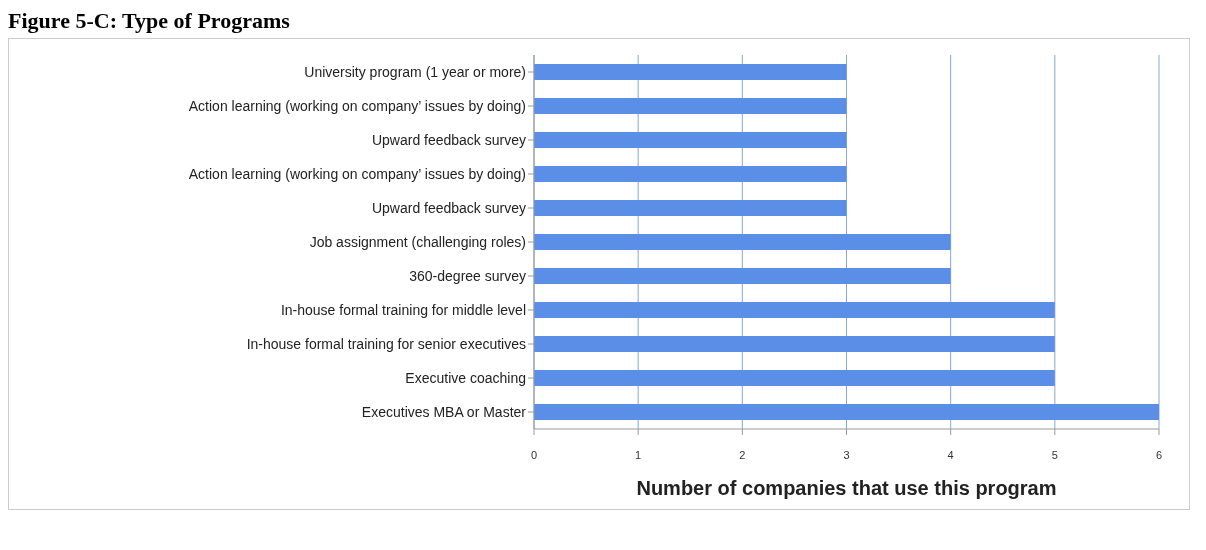  I want to click on text: Figure 5-C: Type of Programs, so click(149, 21).